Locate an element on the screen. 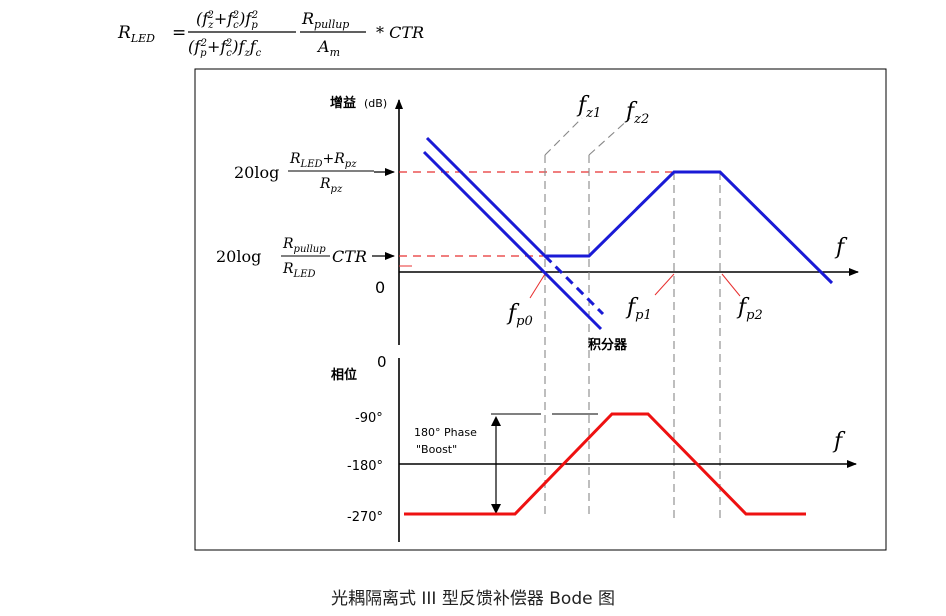 This screenshot has height=616, width=946. phase-axes is located at coordinates (627, 450).